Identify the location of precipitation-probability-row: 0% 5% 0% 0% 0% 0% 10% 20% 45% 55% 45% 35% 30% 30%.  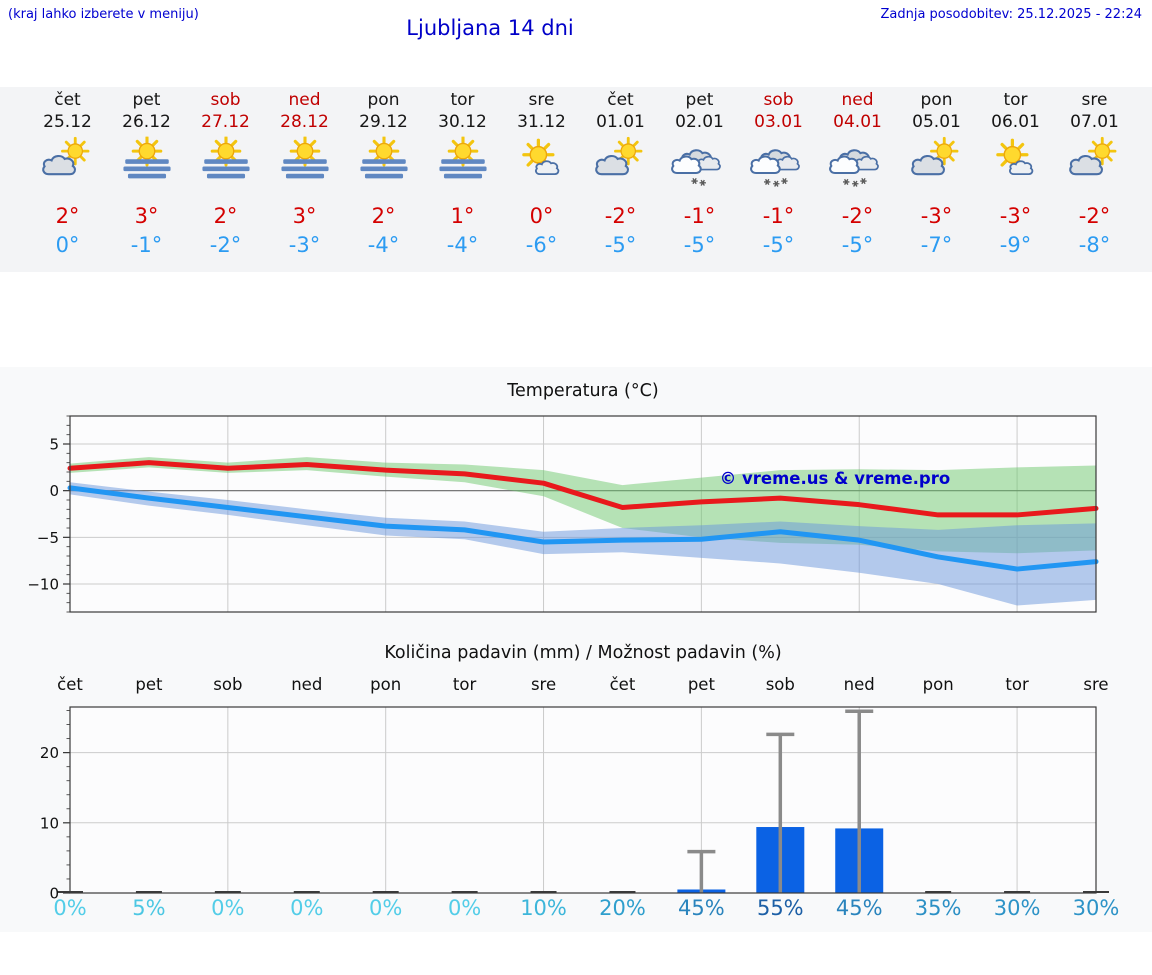
(576, 913).